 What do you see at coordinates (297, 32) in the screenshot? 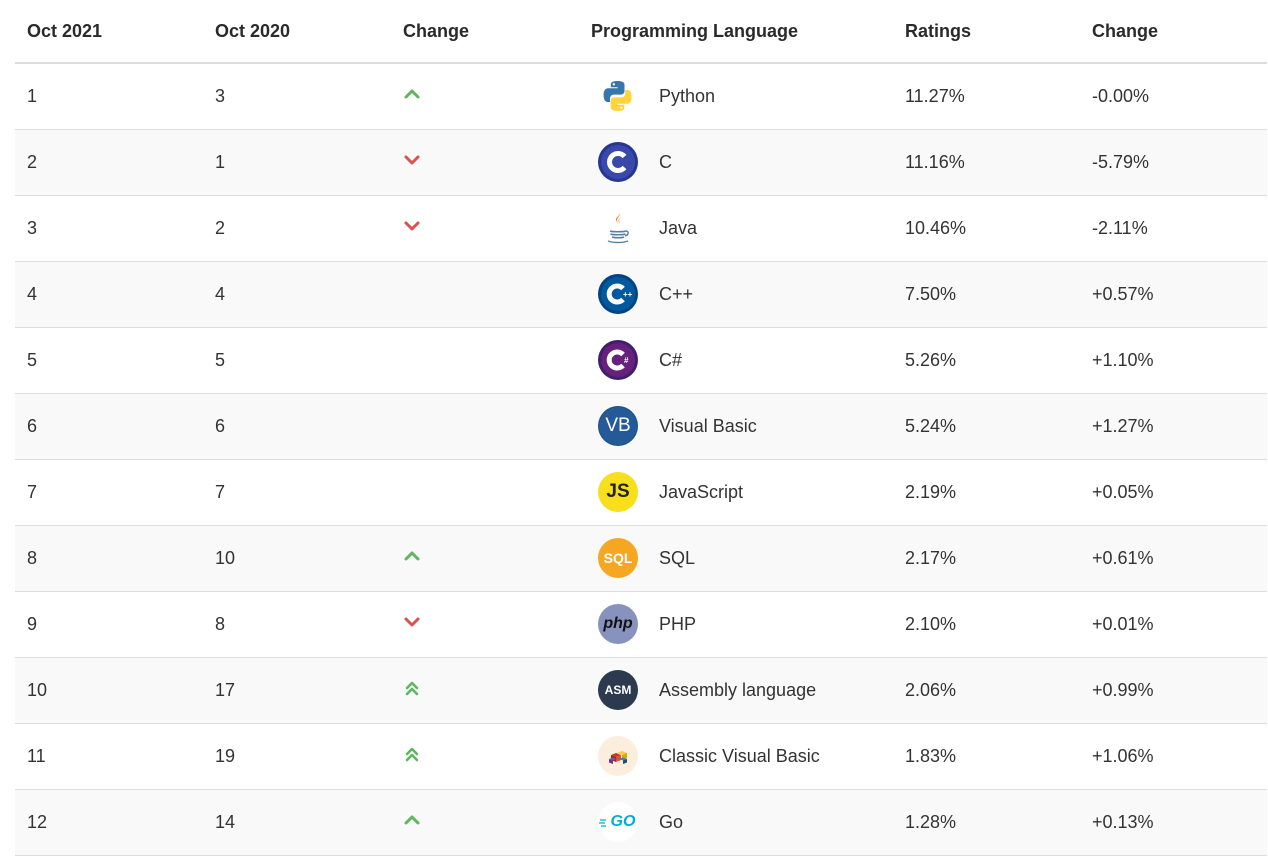
I see `header-previous-month: Oct 2020` at bounding box center [297, 32].